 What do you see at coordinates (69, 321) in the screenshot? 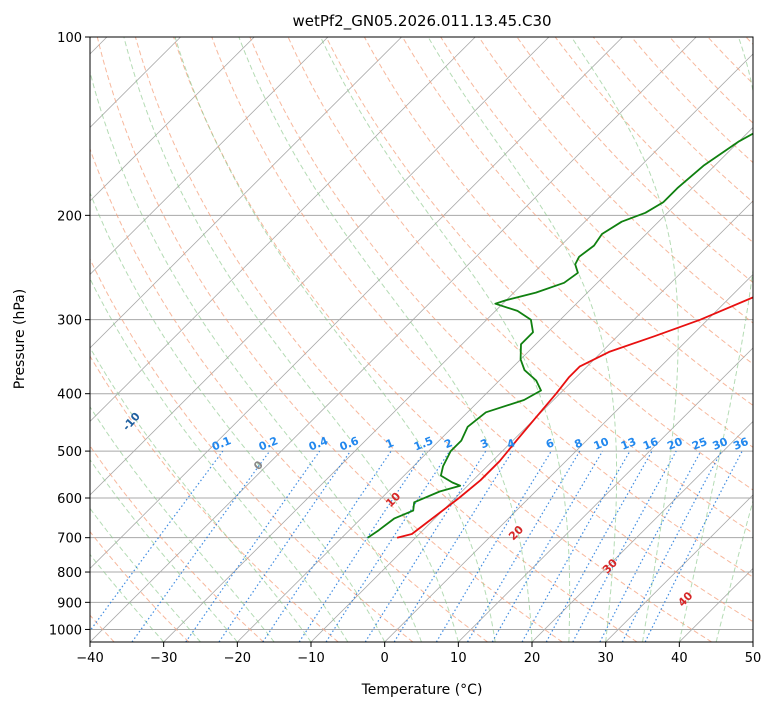
I see `y-tick-label: 300` at bounding box center [69, 321].